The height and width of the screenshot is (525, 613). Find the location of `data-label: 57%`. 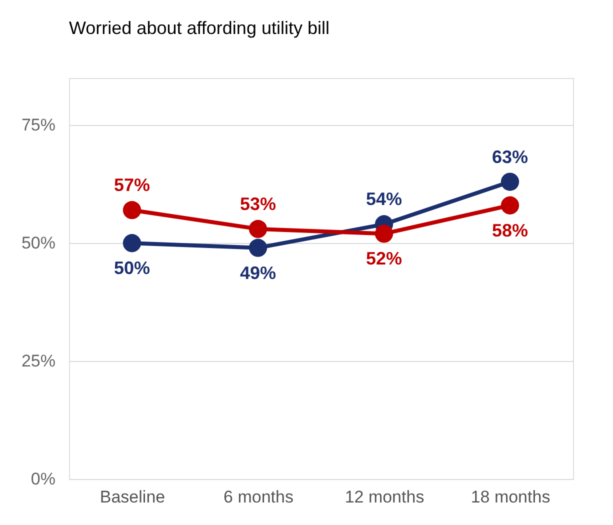

data-label: 57% is located at coordinates (132, 185).